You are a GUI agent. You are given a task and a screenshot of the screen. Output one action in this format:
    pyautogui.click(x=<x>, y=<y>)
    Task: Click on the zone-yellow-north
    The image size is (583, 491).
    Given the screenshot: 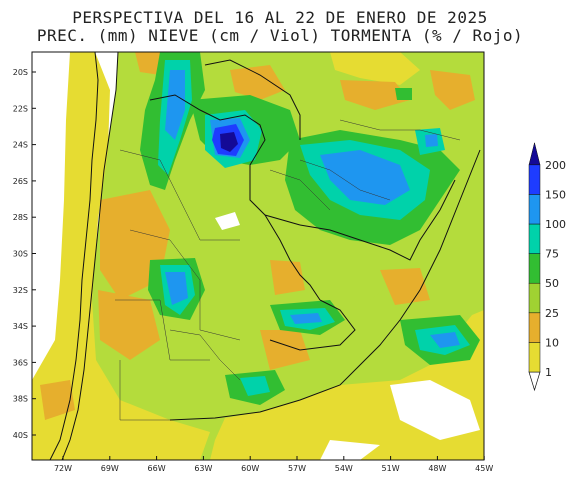 What is the action you would take?
    pyautogui.click(x=375, y=68)
    